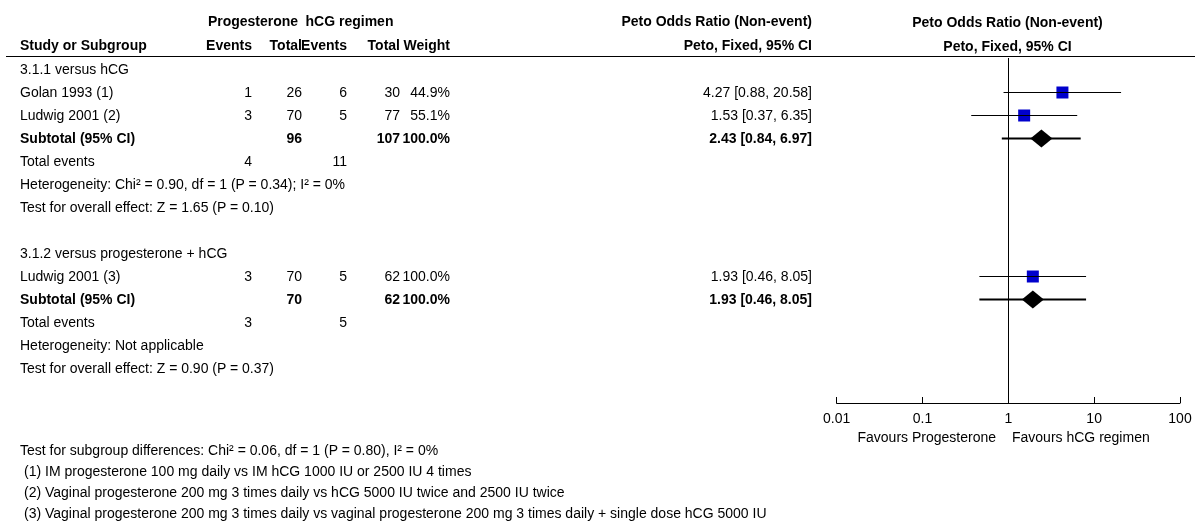 The image size is (1195, 522). Describe the element at coordinates (294, 138) in the screenshot. I see `text: 96` at that location.